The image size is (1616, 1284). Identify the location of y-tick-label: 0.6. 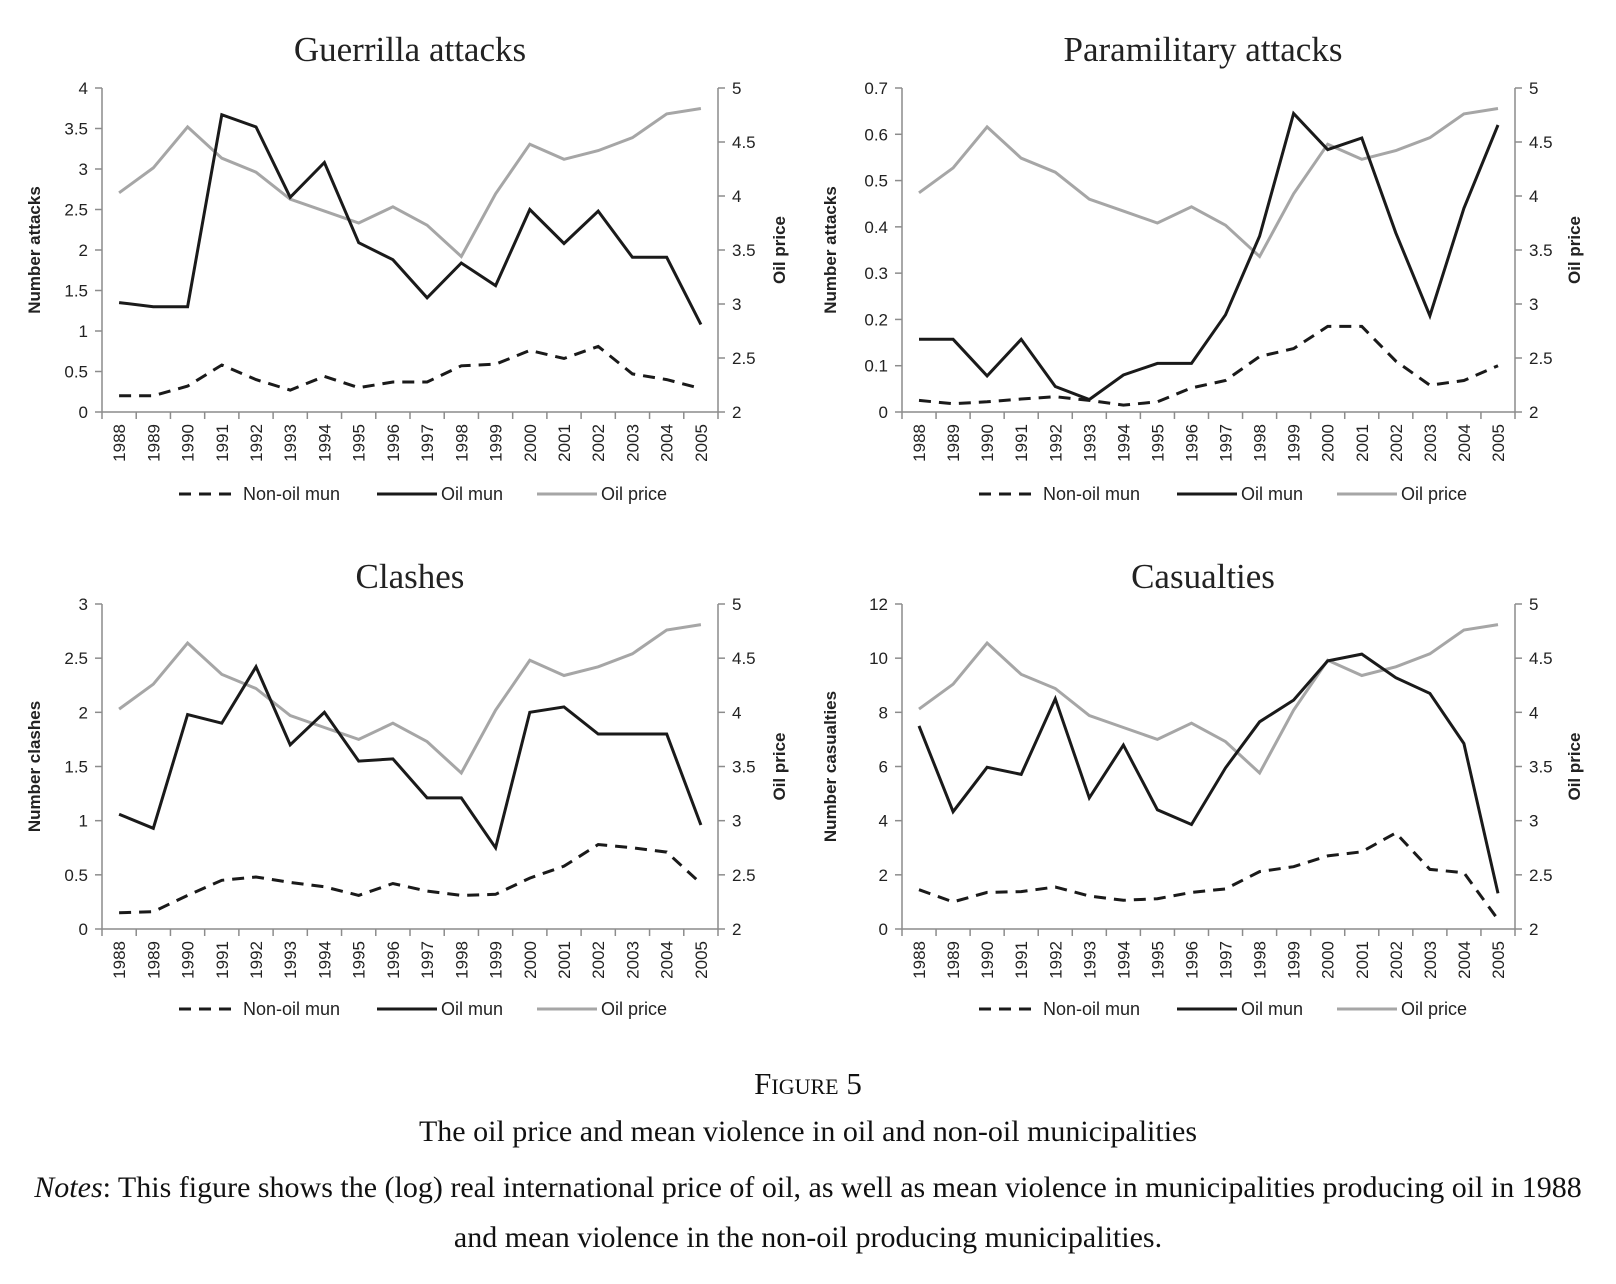
(876, 134).